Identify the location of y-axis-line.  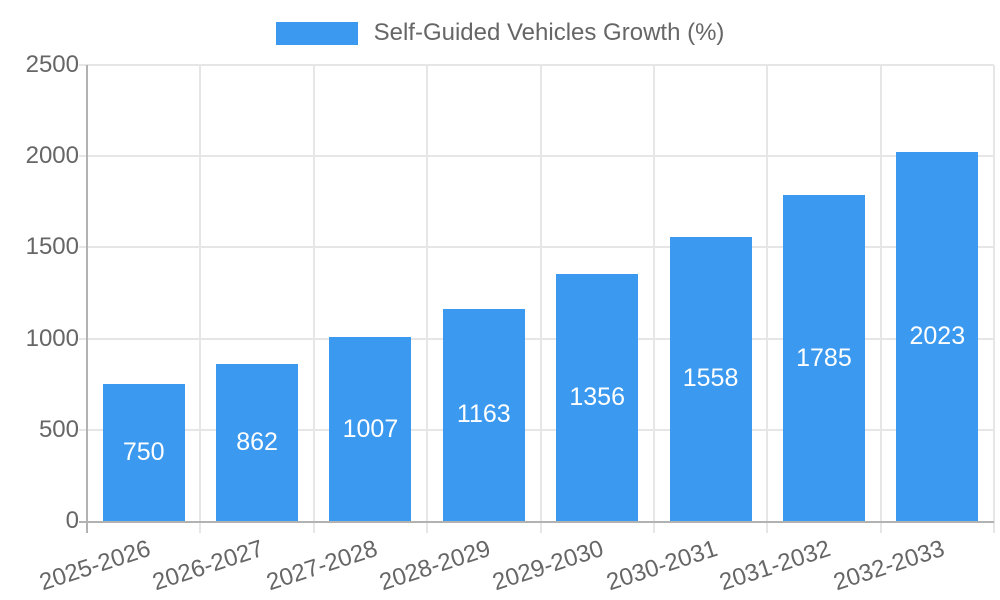
(87, 299).